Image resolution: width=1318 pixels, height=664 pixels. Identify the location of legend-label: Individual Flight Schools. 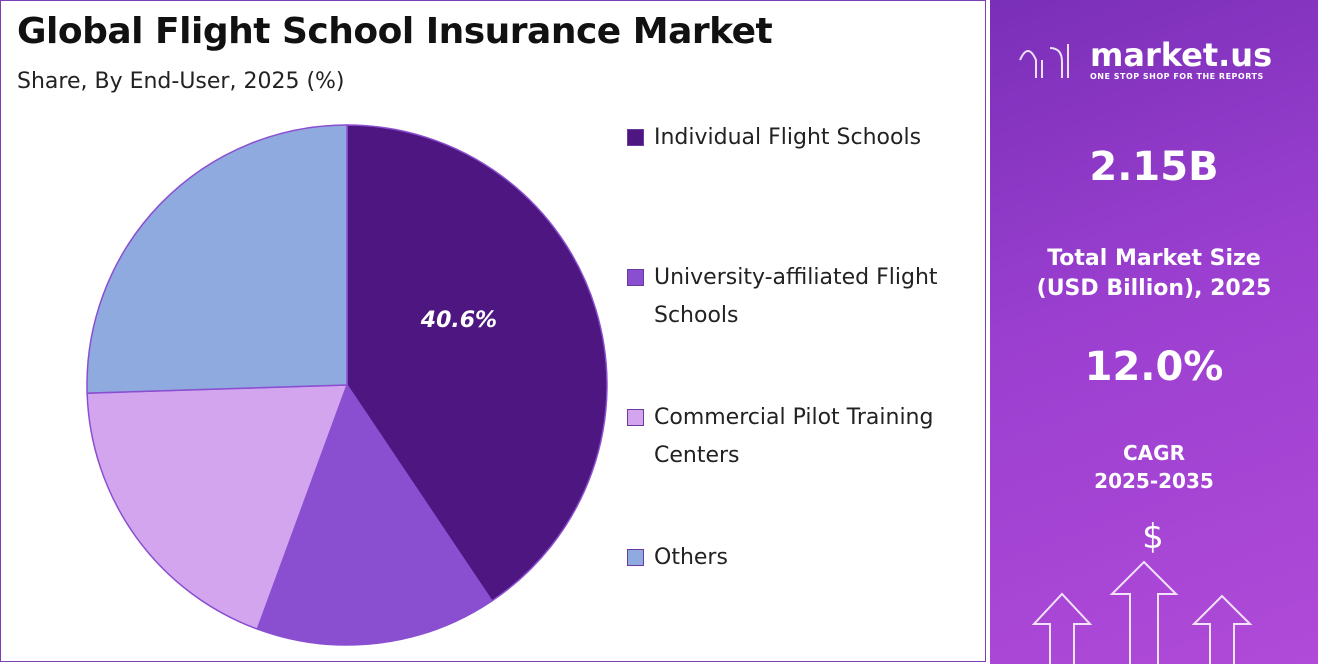
(788, 137).